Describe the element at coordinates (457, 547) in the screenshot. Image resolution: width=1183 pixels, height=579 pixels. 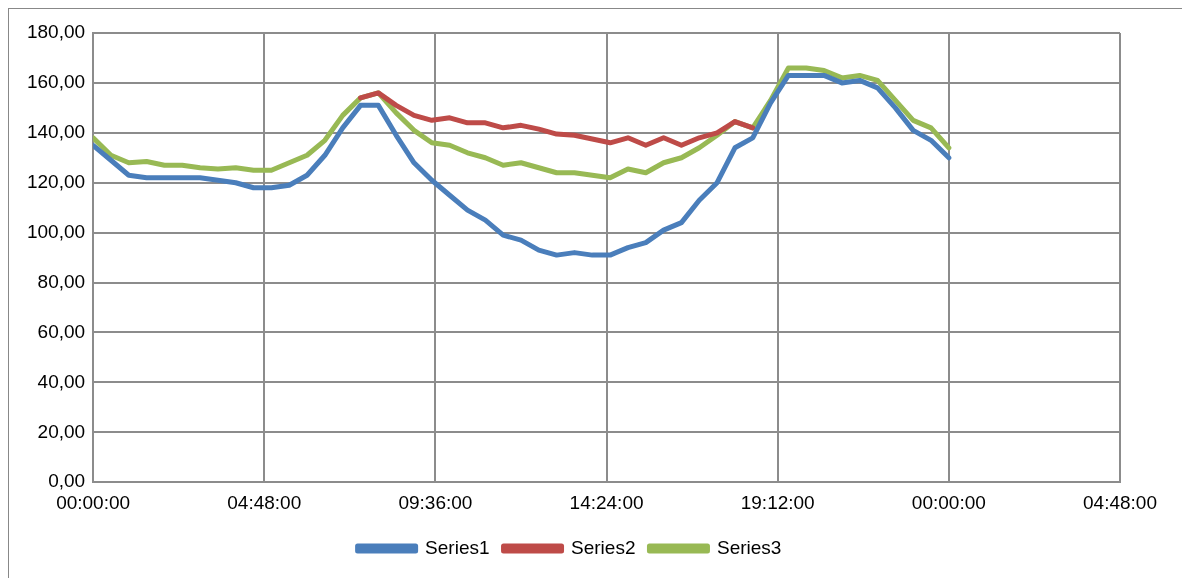
I see `legend-label: Series1` at that location.